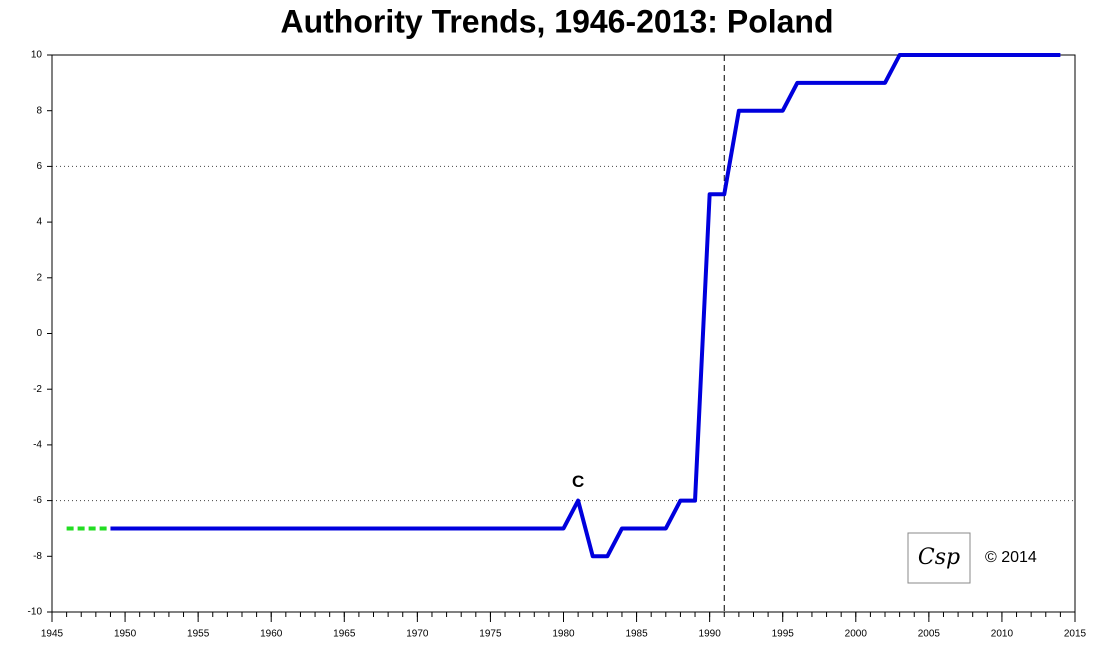  Describe the element at coordinates (563, 634) in the screenshot. I see `x-tick-label: 1980` at that location.